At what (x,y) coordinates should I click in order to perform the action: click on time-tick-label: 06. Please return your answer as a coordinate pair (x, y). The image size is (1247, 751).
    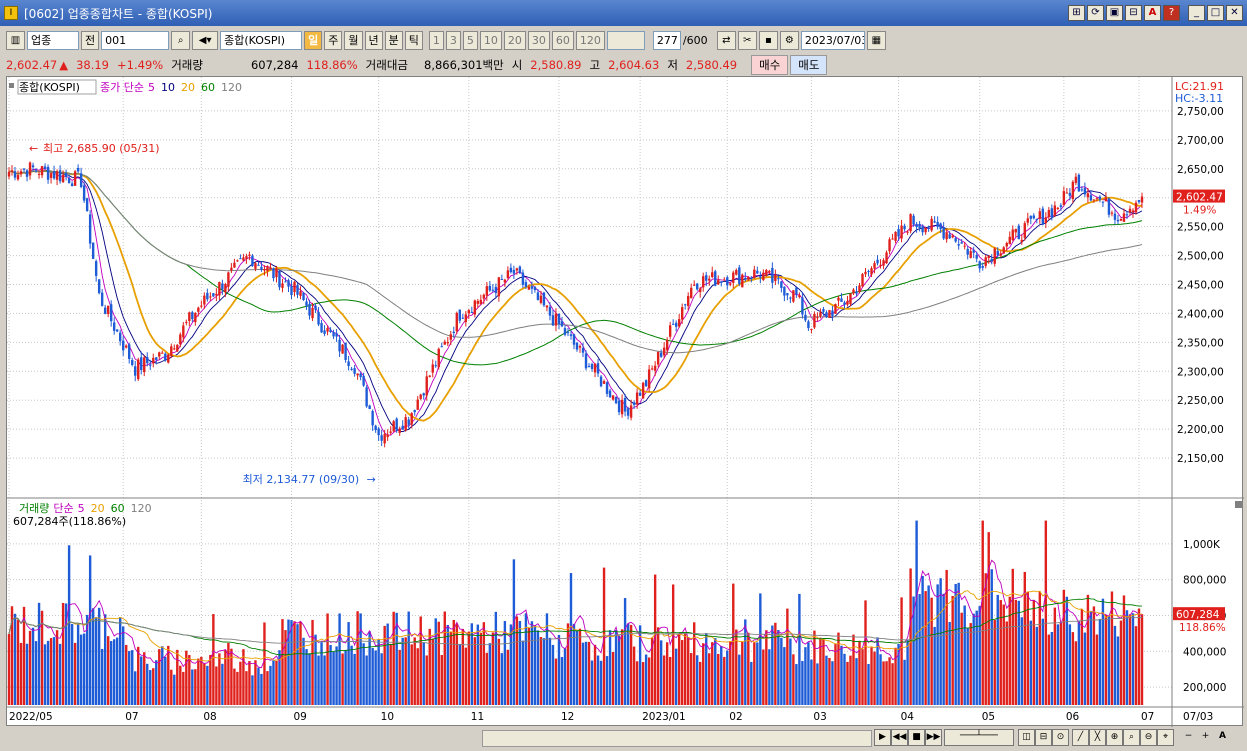
    Looking at the image, I should click on (1073, 717).